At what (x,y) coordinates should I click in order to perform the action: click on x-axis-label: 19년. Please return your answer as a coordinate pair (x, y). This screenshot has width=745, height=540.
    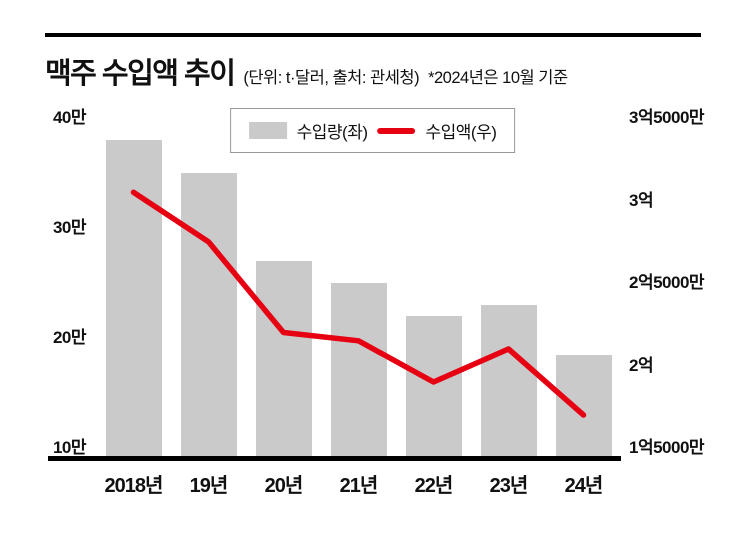
    Looking at the image, I should click on (209, 486).